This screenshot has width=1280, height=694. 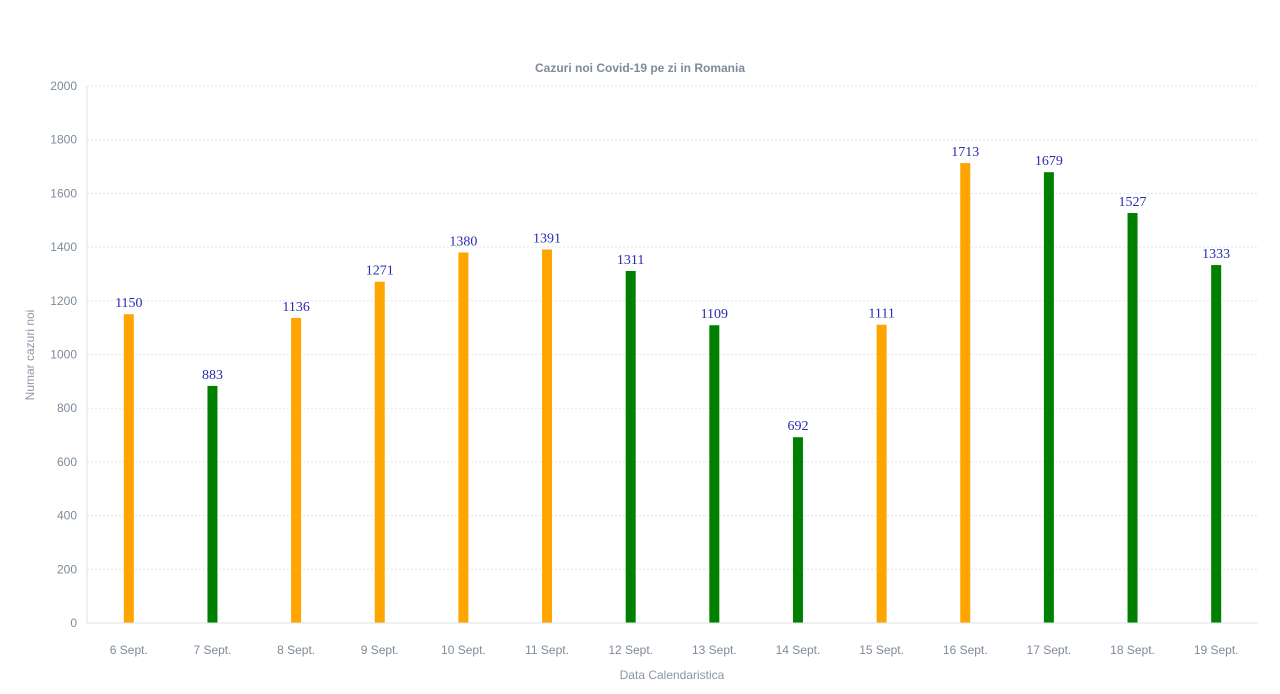 What do you see at coordinates (630, 260) in the screenshot?
I see `data-label: 1311` at bounding box center [630, 260].